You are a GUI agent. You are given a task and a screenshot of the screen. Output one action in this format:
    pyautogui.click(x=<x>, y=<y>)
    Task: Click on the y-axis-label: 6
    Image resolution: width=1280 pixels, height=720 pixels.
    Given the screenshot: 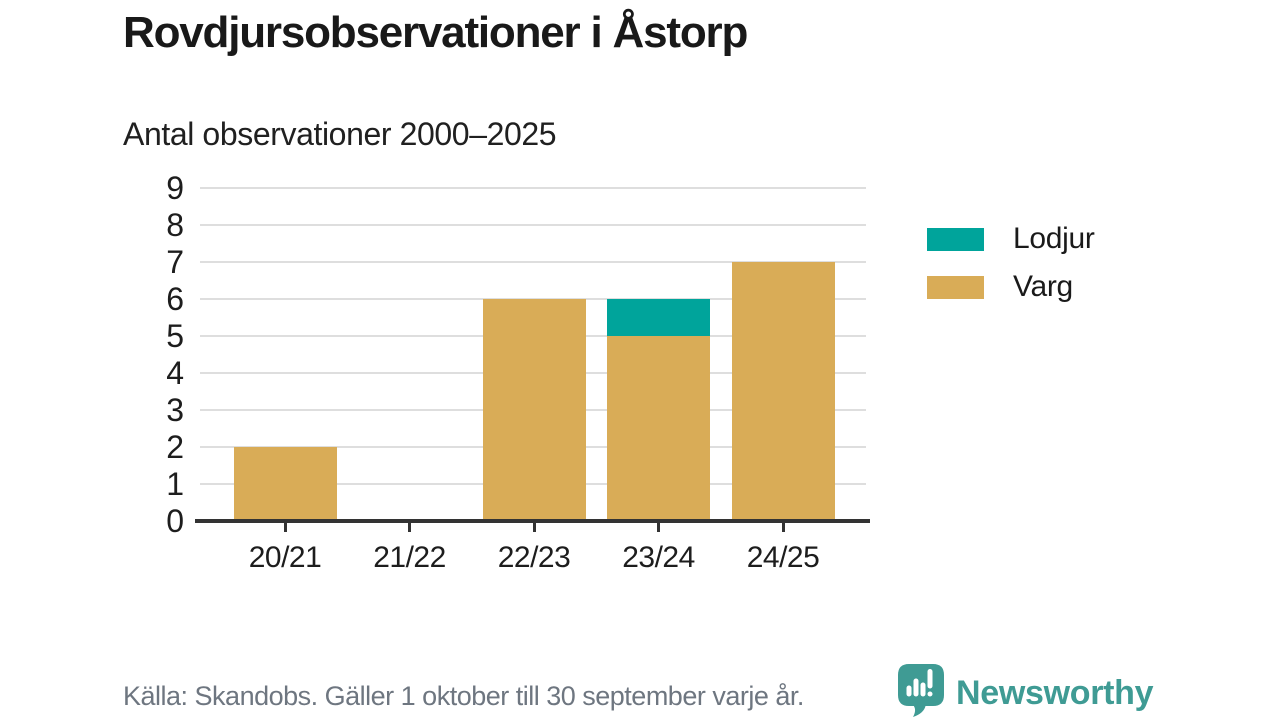 What is the action you would take?
    pyautogui.click(x=175, y=299)
    